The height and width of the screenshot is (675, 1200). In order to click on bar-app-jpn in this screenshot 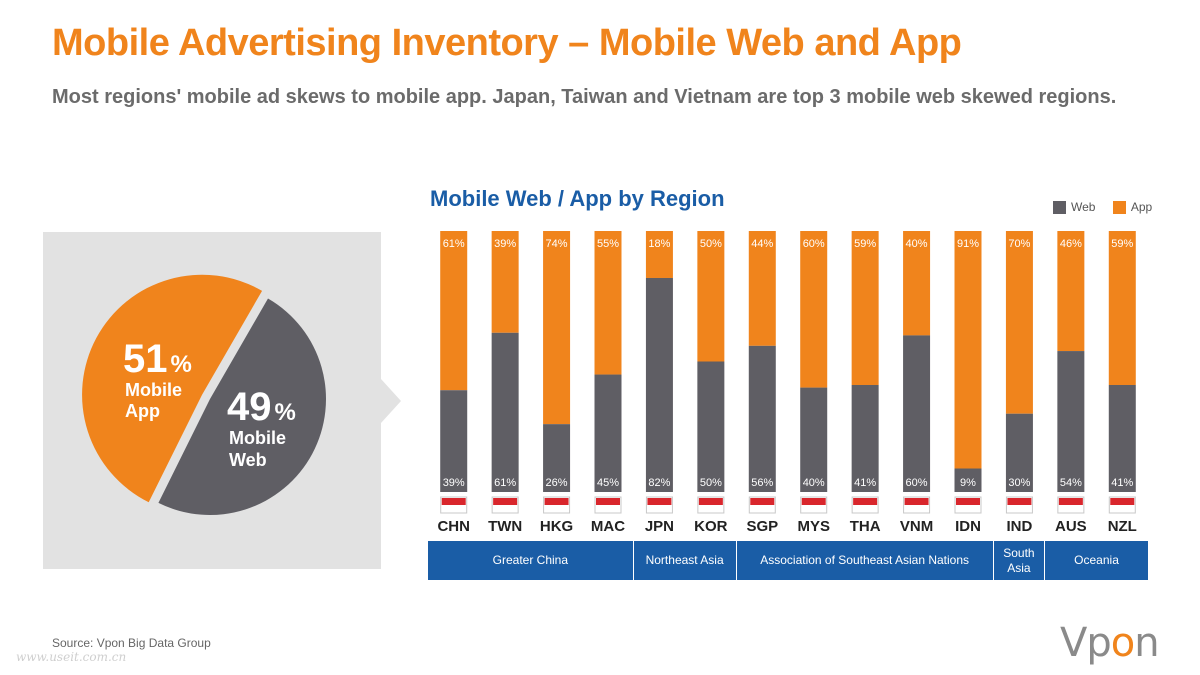, I will do `click(659, 254)`.